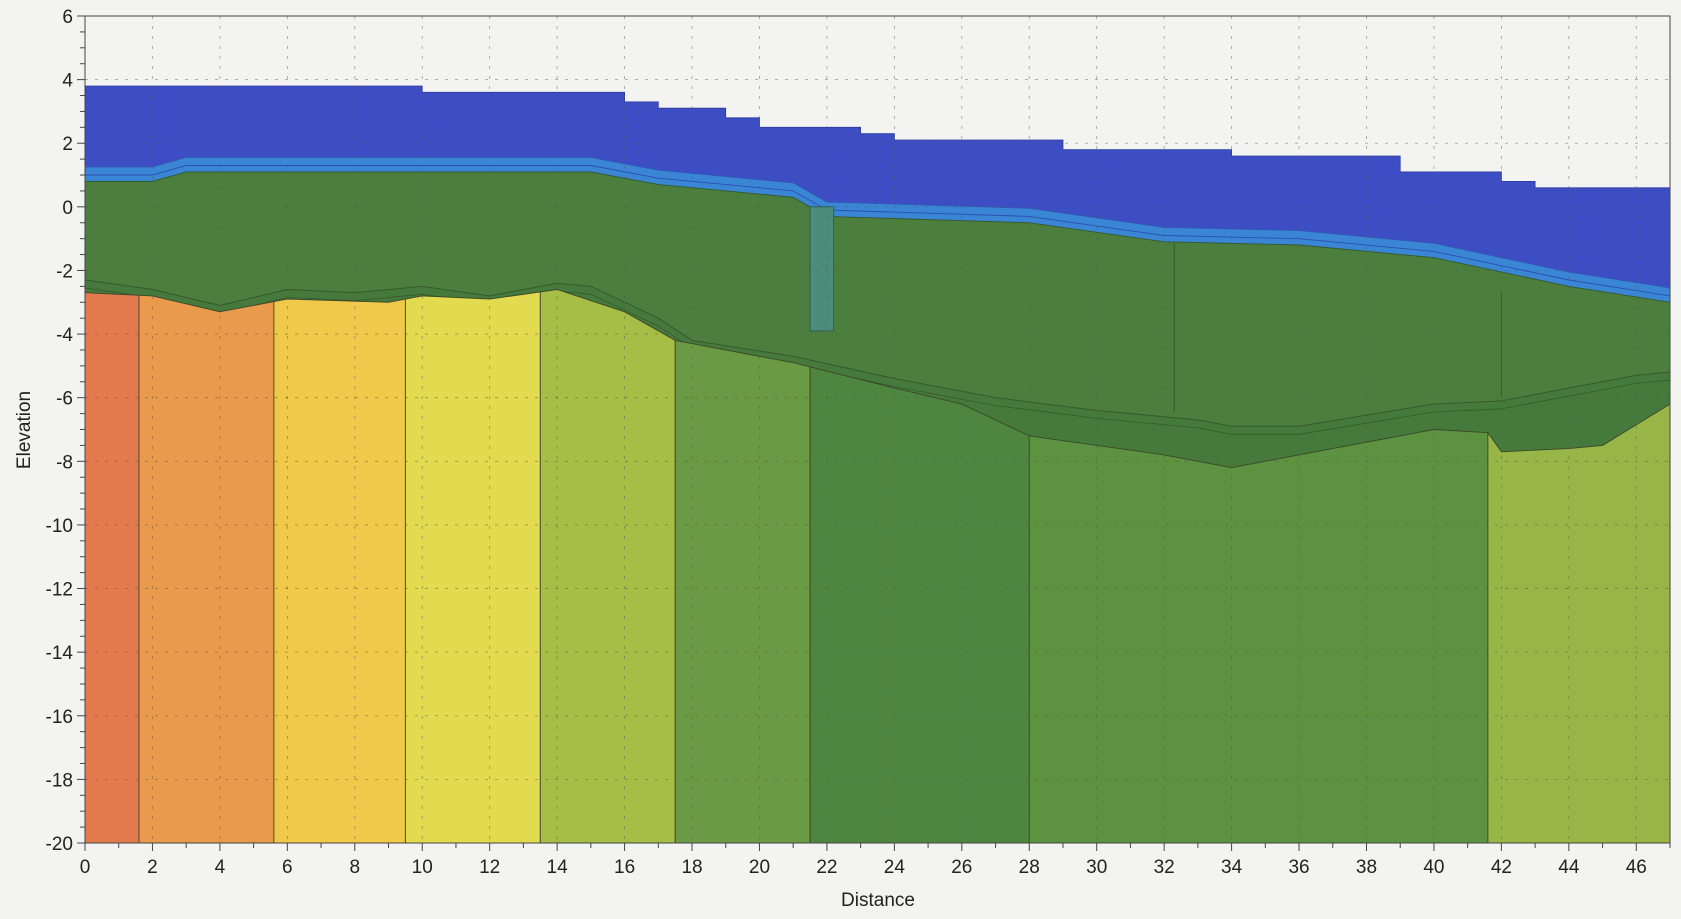  I want to click on x-tick-label: 6, so click(287, 867).